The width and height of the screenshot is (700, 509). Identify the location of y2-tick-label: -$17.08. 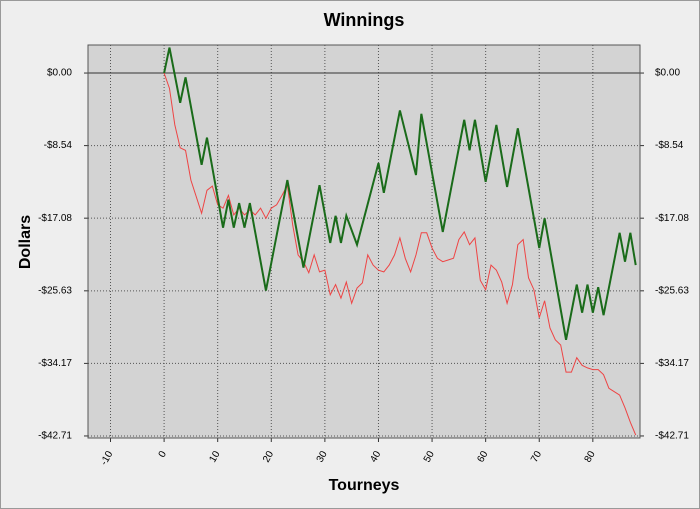
(672, 218).